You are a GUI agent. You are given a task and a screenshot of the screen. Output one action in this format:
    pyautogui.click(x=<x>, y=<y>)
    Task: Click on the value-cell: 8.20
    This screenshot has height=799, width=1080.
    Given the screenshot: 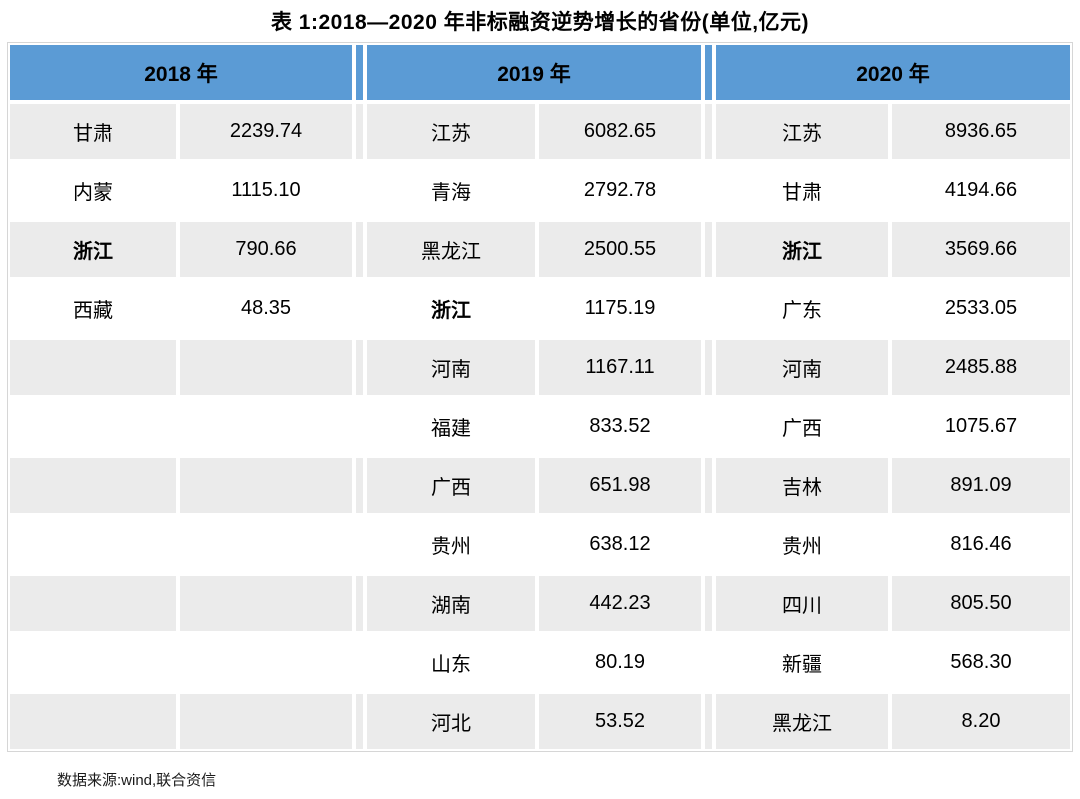 What is the action you would take?
    pyautogui.click(x=981, y=721)
    